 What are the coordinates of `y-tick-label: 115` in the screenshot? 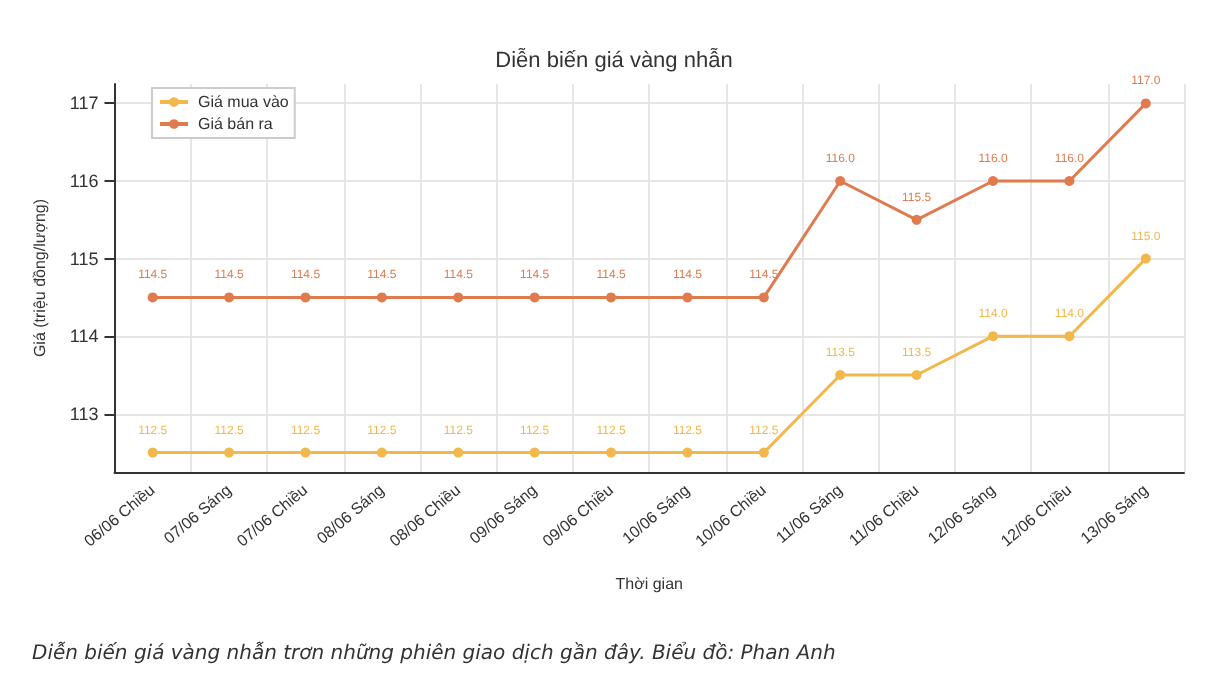 It's located at (84, 258).